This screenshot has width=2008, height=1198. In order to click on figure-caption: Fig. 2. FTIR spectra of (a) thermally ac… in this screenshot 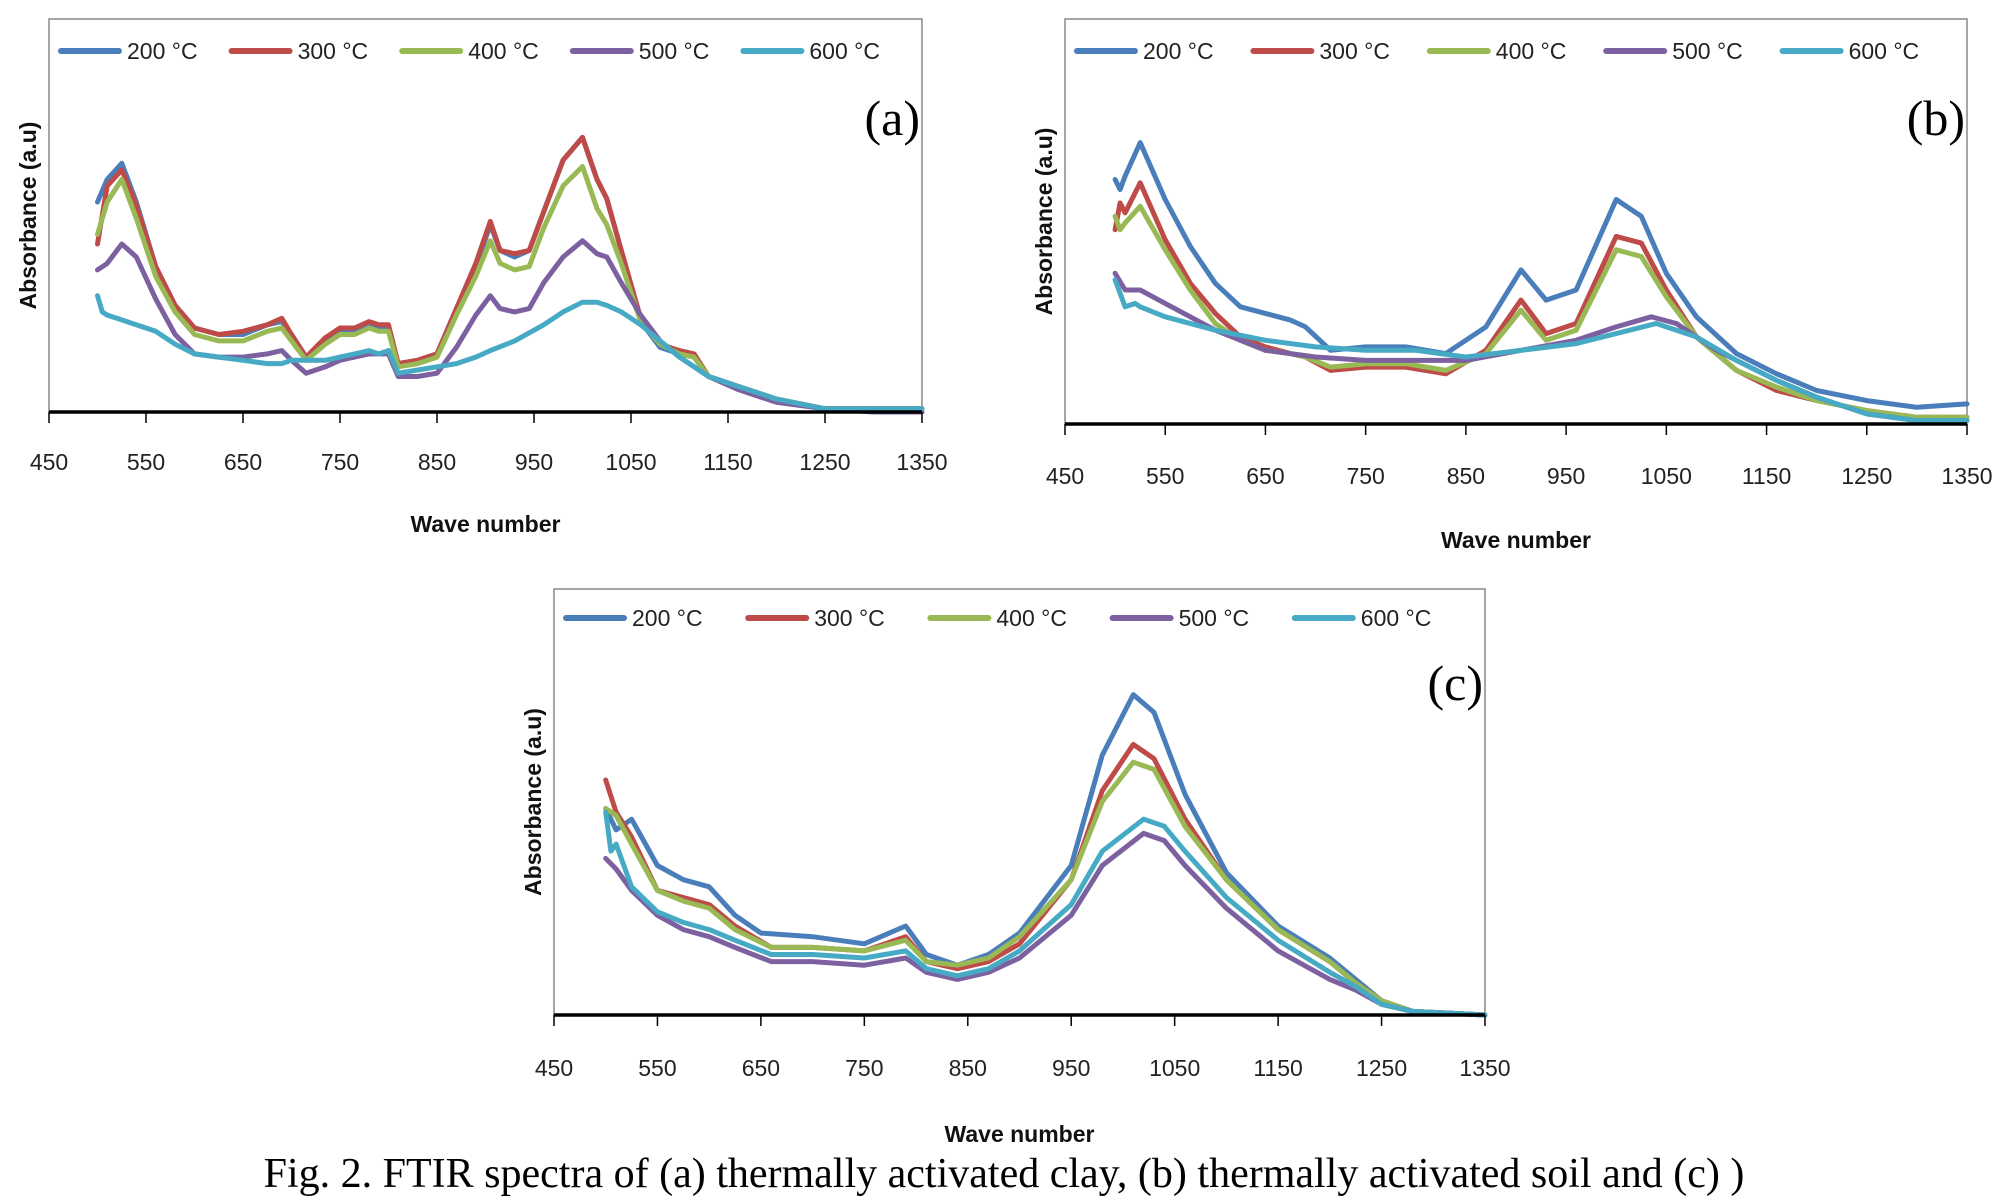, I will do `click(1004, 1174)`.